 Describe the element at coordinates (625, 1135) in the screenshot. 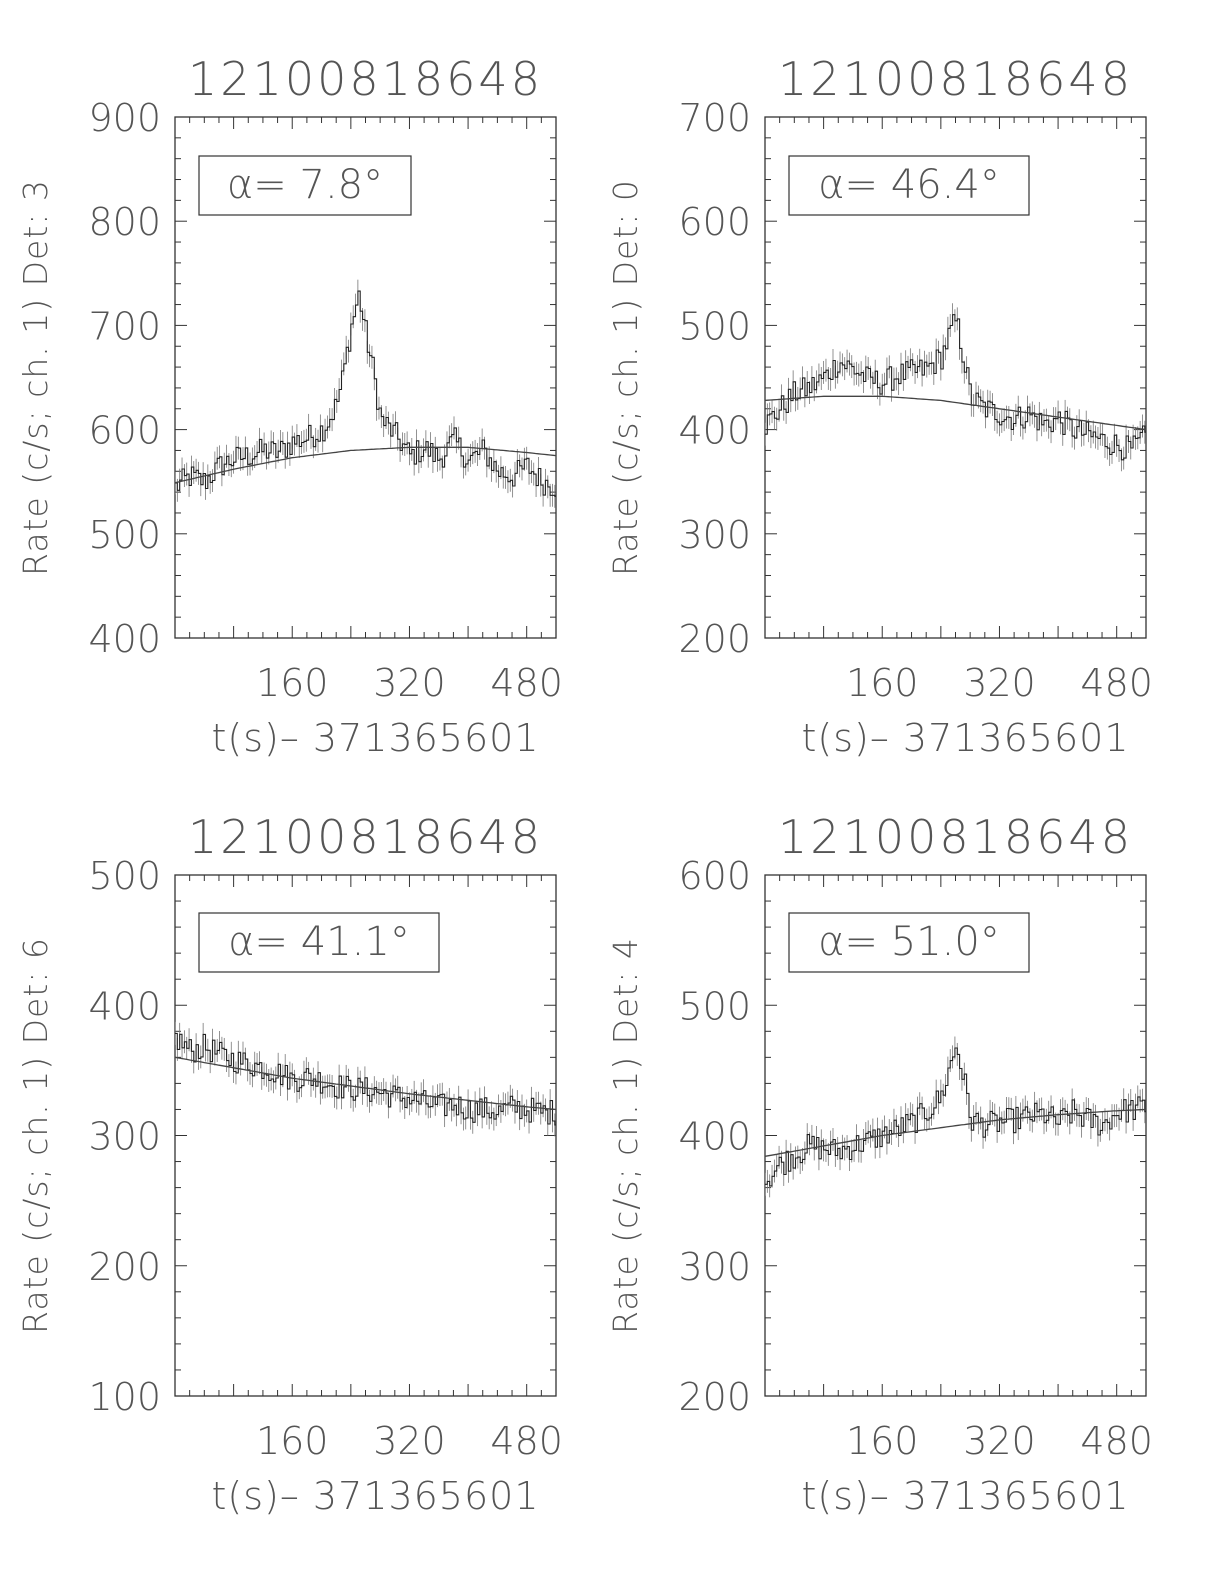

I see `y-axis-label: Rate (c/s; ch. 1) Det: 4` at that location.